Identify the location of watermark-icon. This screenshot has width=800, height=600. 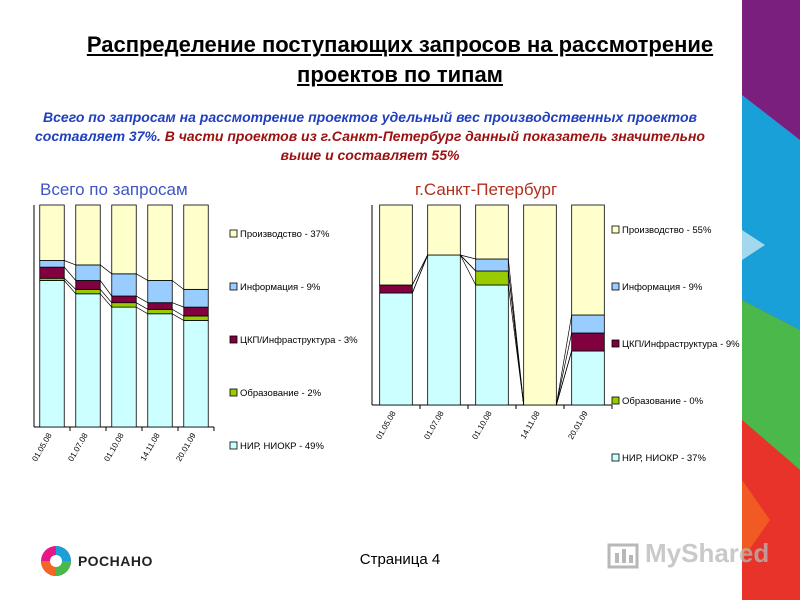
(623, 556).